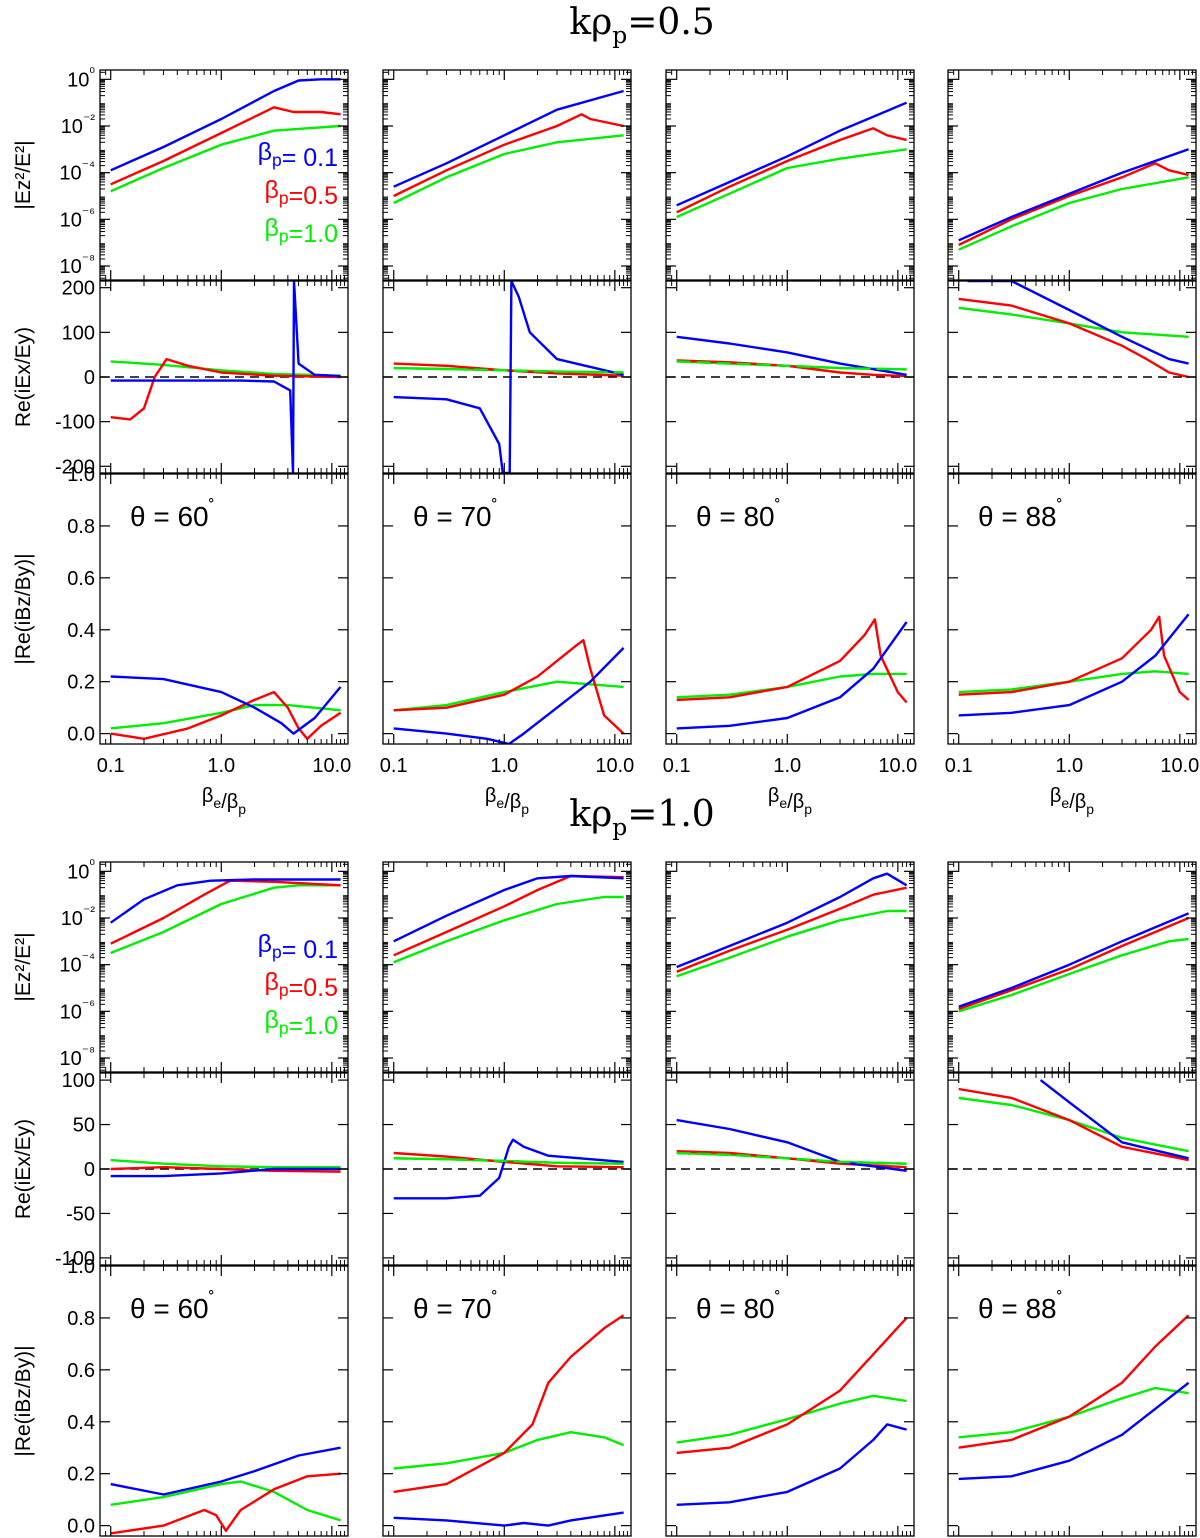 Image resolution: width=1200 pixels, height=1538 pixels. Describe the element at coordinates (301, 231) in the screenshot. I see `legend-entry-b10: βp=1.0` at that location.